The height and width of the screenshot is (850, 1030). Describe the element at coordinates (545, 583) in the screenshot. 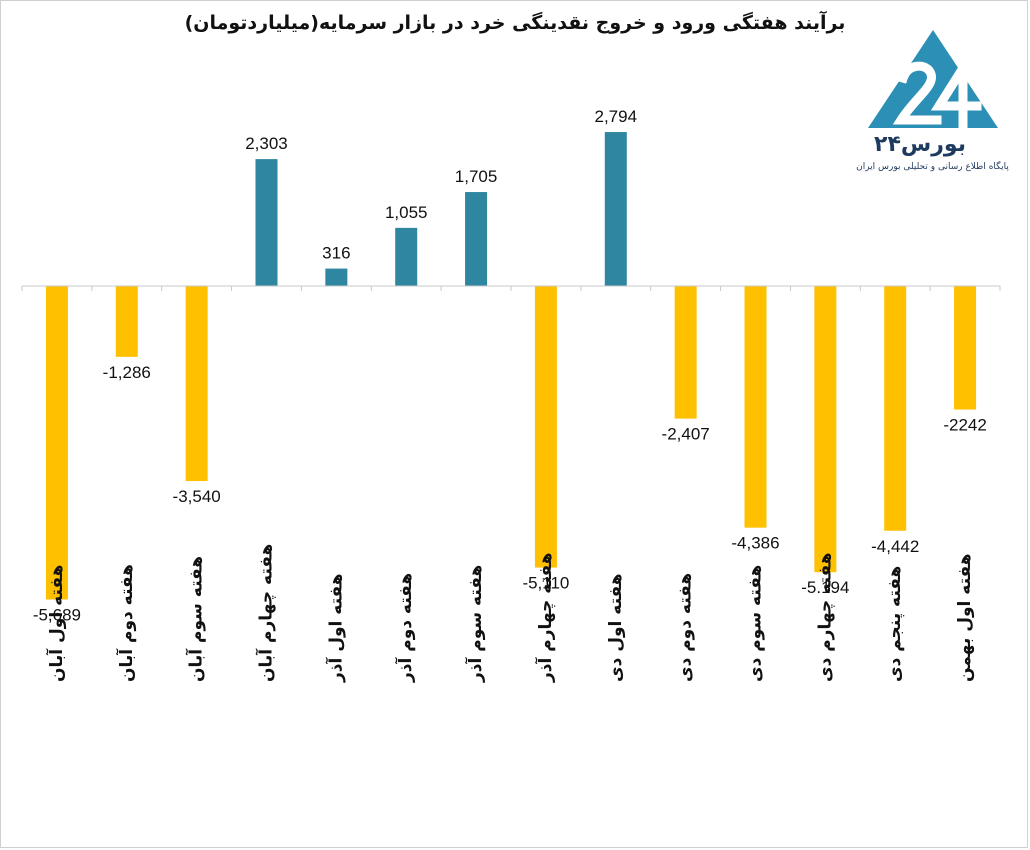

I see `data-label-7: -5,110` at that location.